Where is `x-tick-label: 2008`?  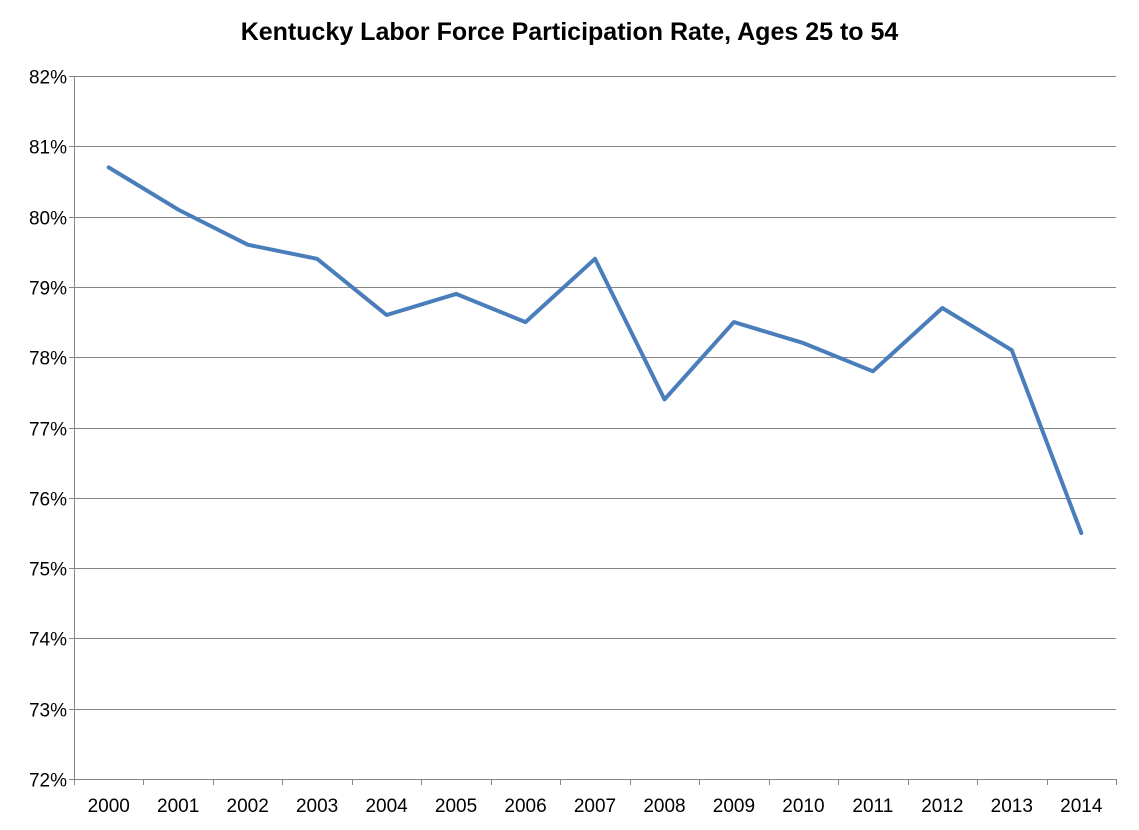 x-tick-label: 2008 is located at coordinates (664, 806).